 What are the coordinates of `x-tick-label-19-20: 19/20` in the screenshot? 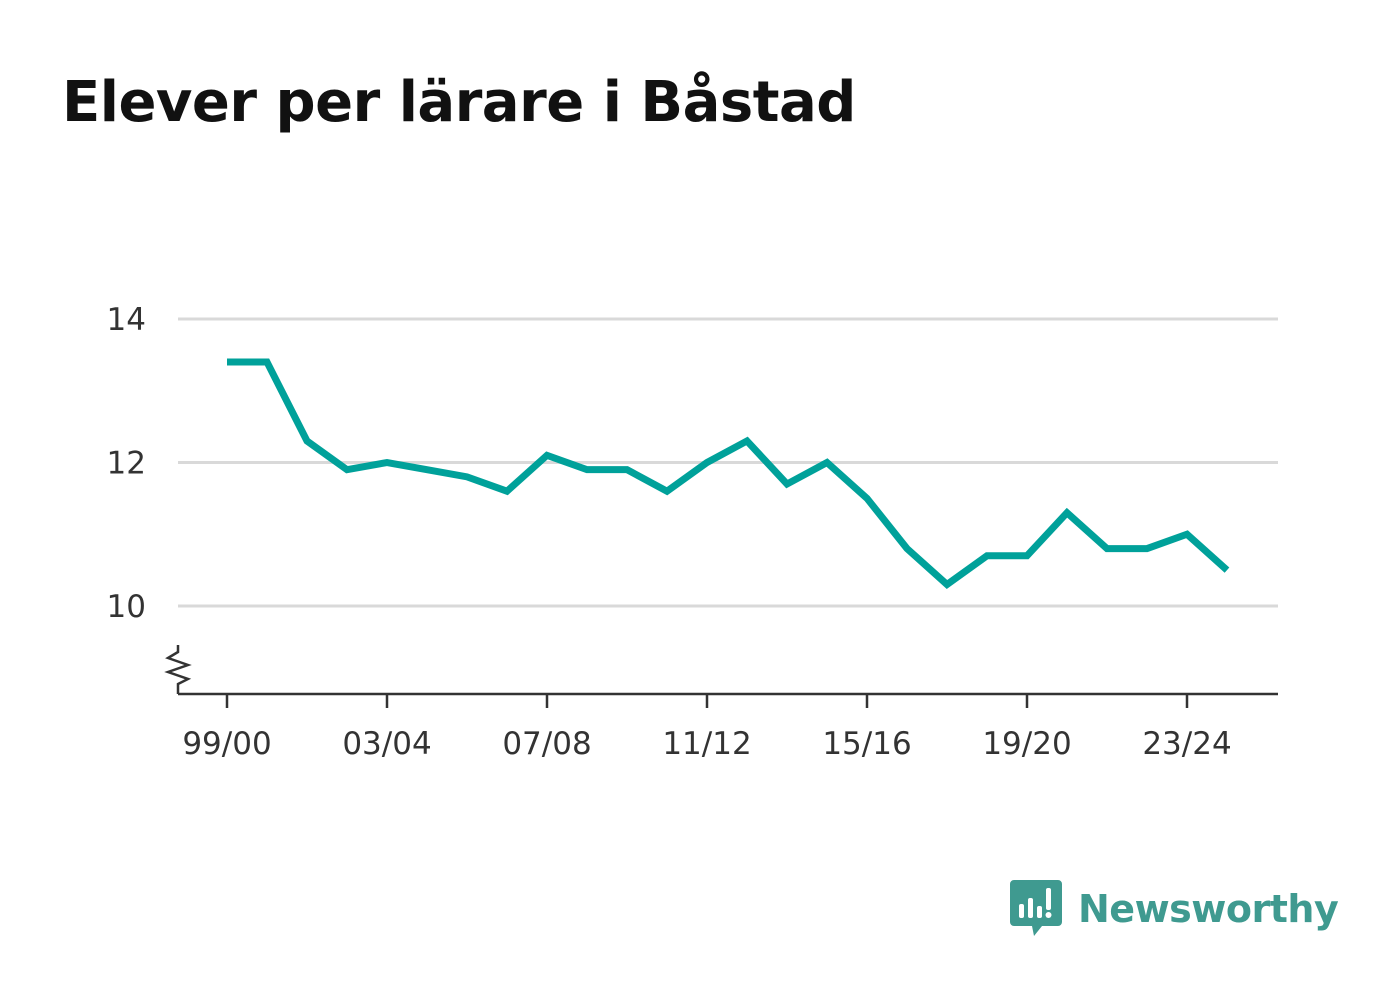 It's located at (1026, 744).